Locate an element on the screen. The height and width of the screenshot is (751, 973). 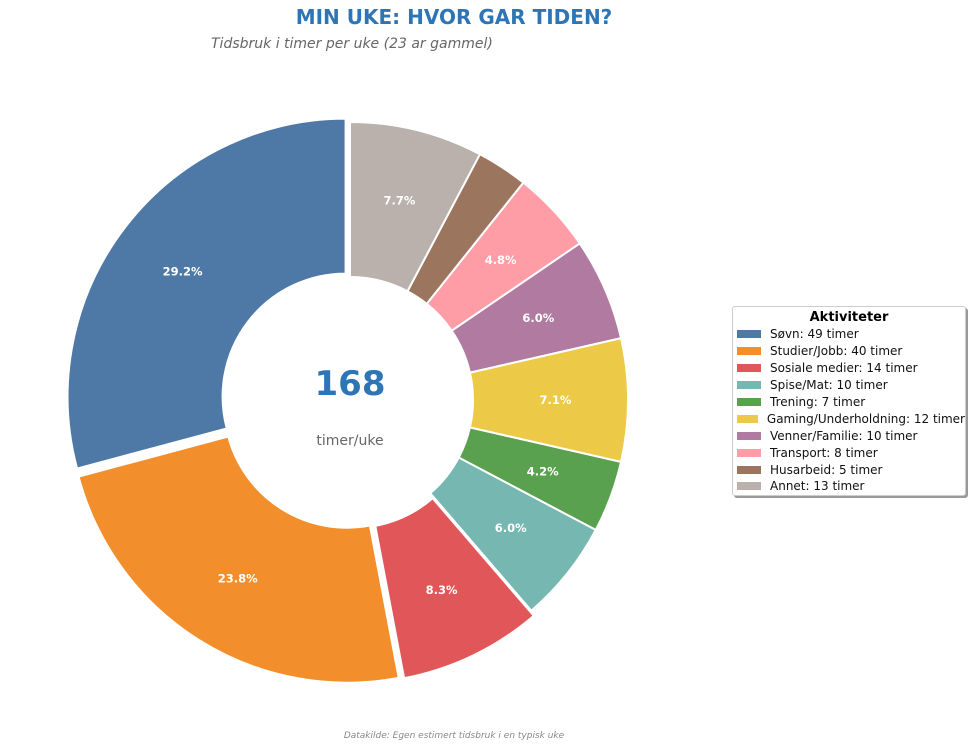
chart-title: MIN UKE: HVOR GAR TIDEN? is located at coordinates (454, 17).